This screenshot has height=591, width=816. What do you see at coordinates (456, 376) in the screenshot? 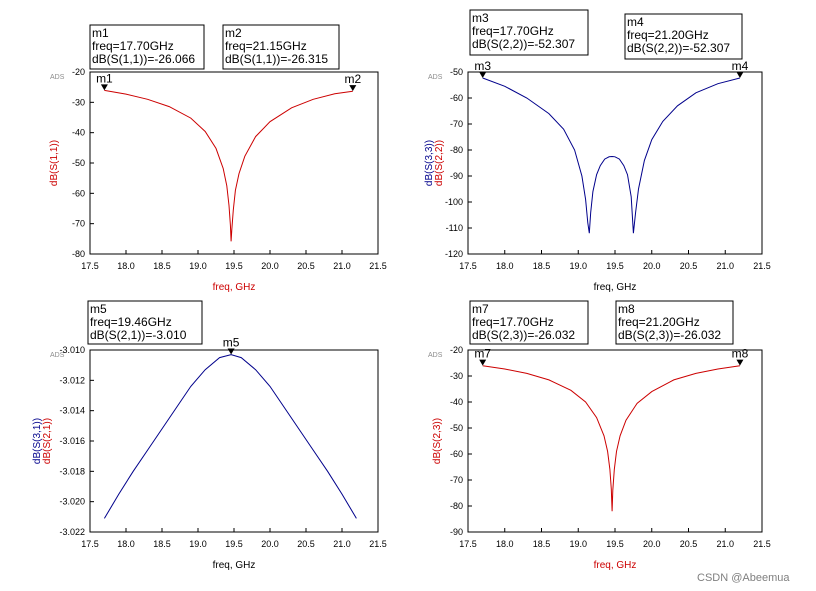
I see `y-tick-label: -30` at bounding box center [456, 376].